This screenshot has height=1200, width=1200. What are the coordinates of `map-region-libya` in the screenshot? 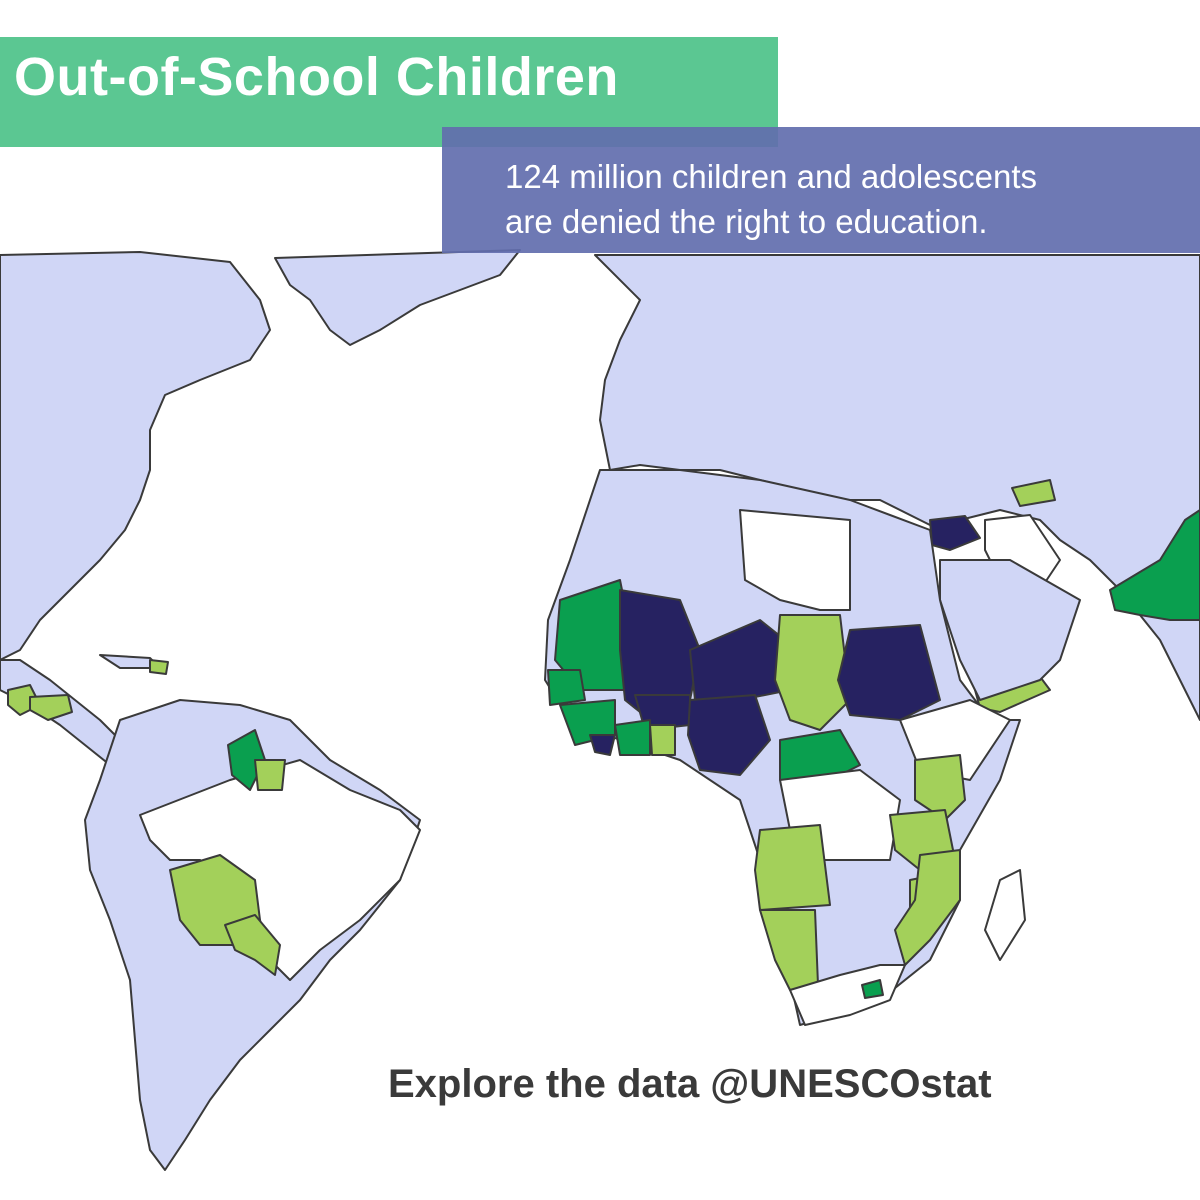 It's located at (795, 560).